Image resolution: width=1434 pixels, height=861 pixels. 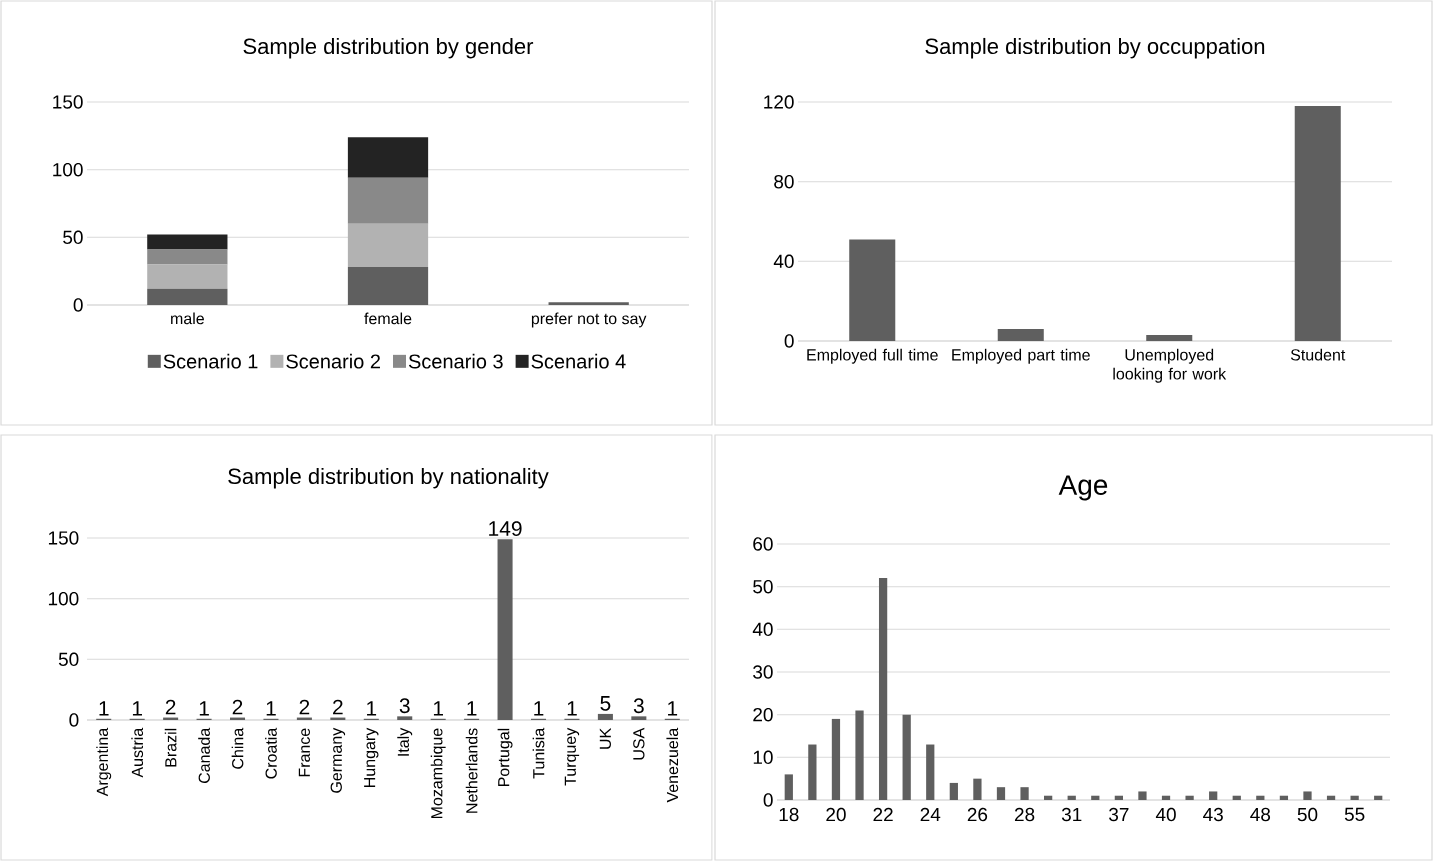 What do you see at coordinates (639, 743) in the screenshot?
I see `x-tick-label: USA` at bounding box center [639, 743].